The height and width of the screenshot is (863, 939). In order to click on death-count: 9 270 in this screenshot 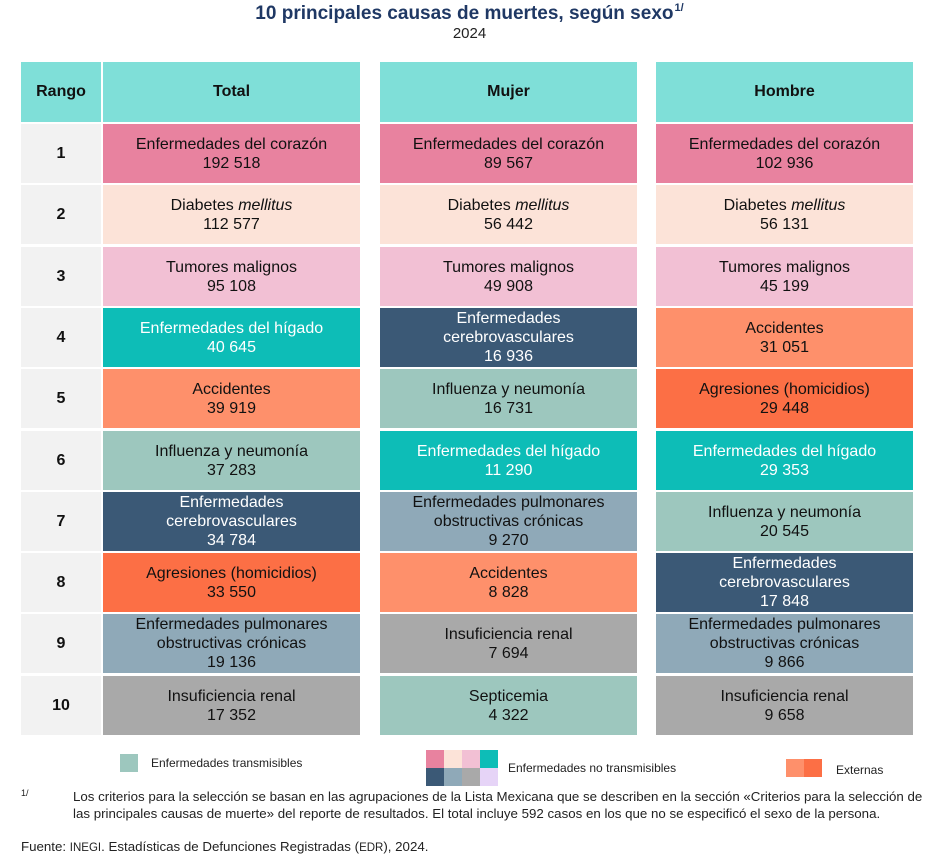, I will do `click(508, 540)`.